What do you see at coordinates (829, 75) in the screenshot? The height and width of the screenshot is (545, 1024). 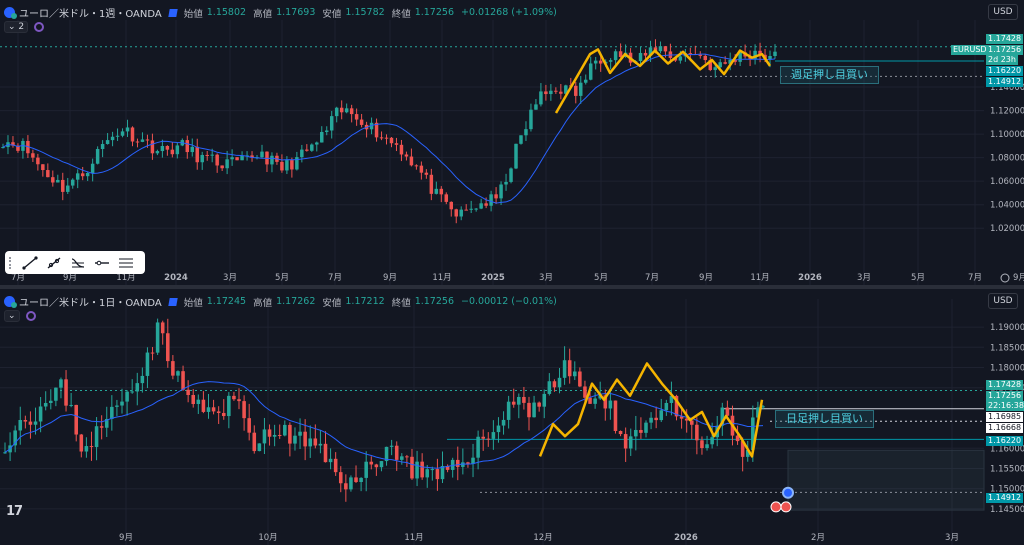 I see `weekly-note-text: 週足押し目買い` at bounding box center [829, 75].